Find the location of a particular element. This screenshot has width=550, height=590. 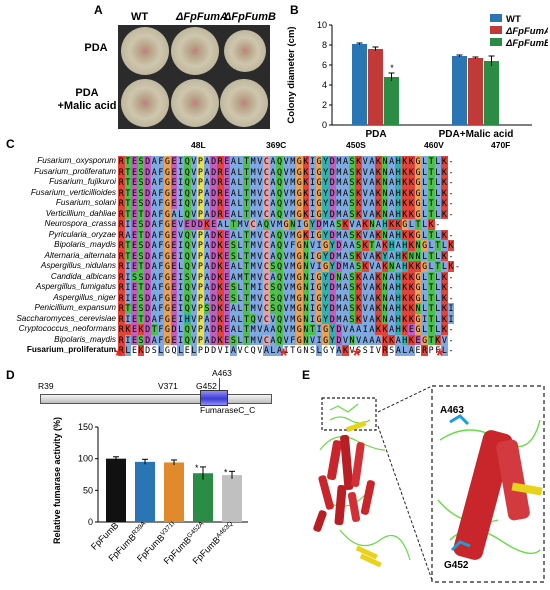

conserved-star-3: * is located at coordinates (357, 356).